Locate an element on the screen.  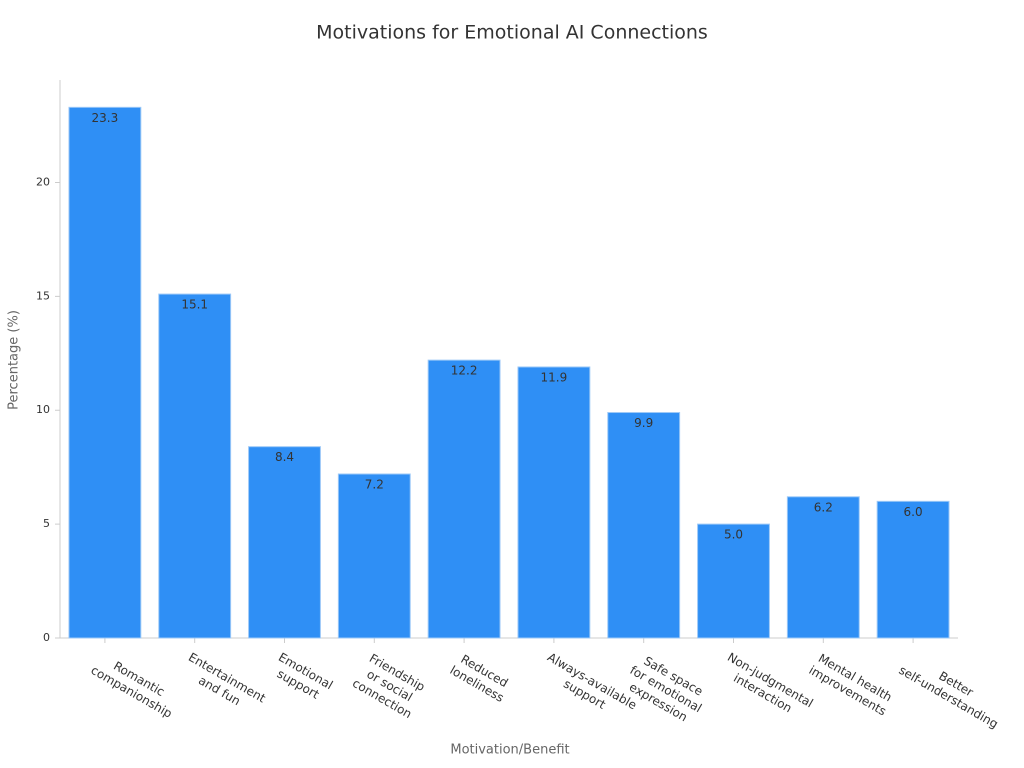
x-axis-label: Motivation/Benefit is located at coordinates (509, 750).